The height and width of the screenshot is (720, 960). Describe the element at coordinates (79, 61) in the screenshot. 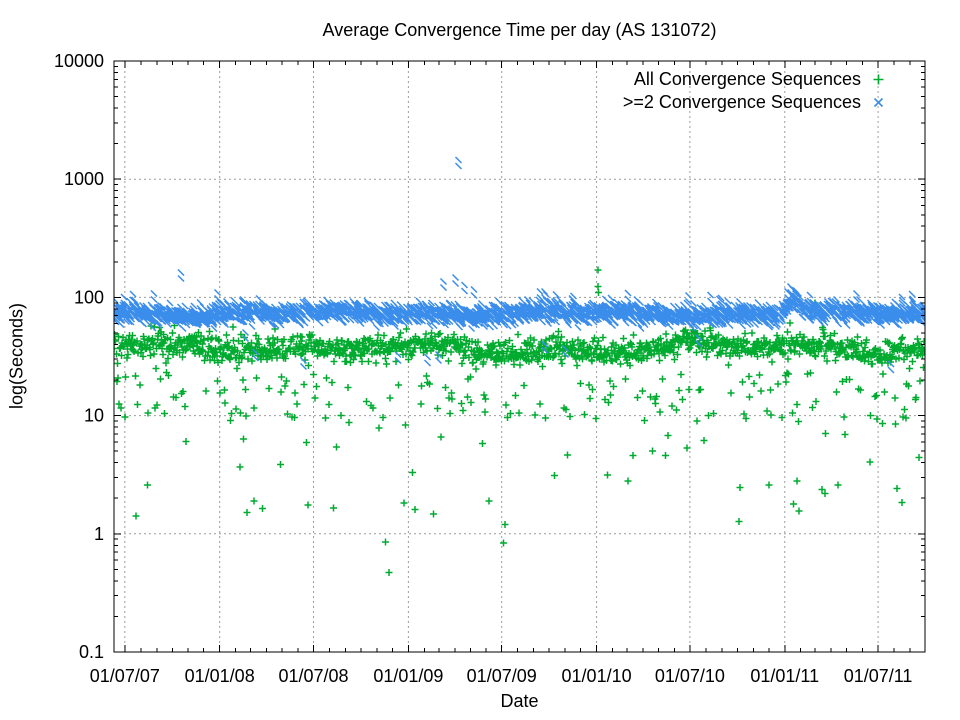

I see `y-tick-label: 10000` at that location.